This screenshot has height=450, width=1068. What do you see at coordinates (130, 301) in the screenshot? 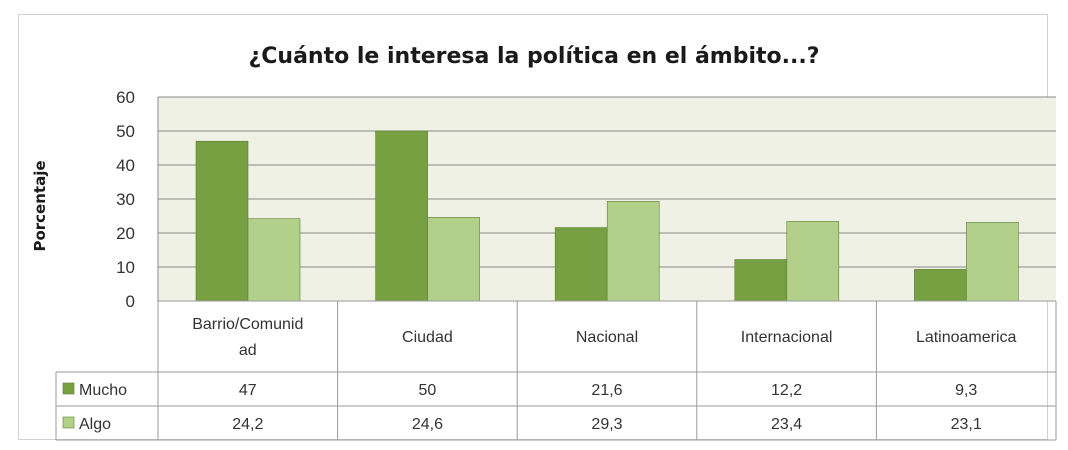
I see `y-tick-label: 0` at bounding box center [130, 301].